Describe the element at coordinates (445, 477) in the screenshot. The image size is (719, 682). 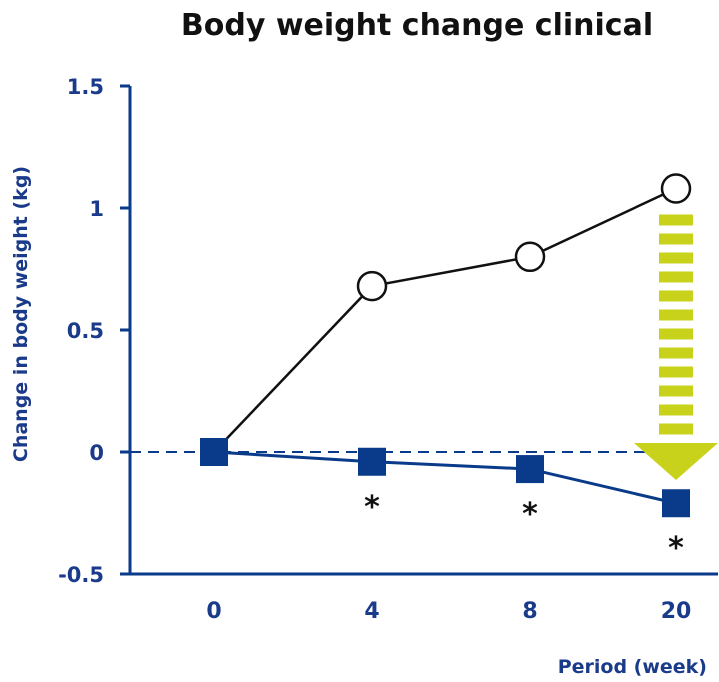
I see `series-line-filled-square` at that location.